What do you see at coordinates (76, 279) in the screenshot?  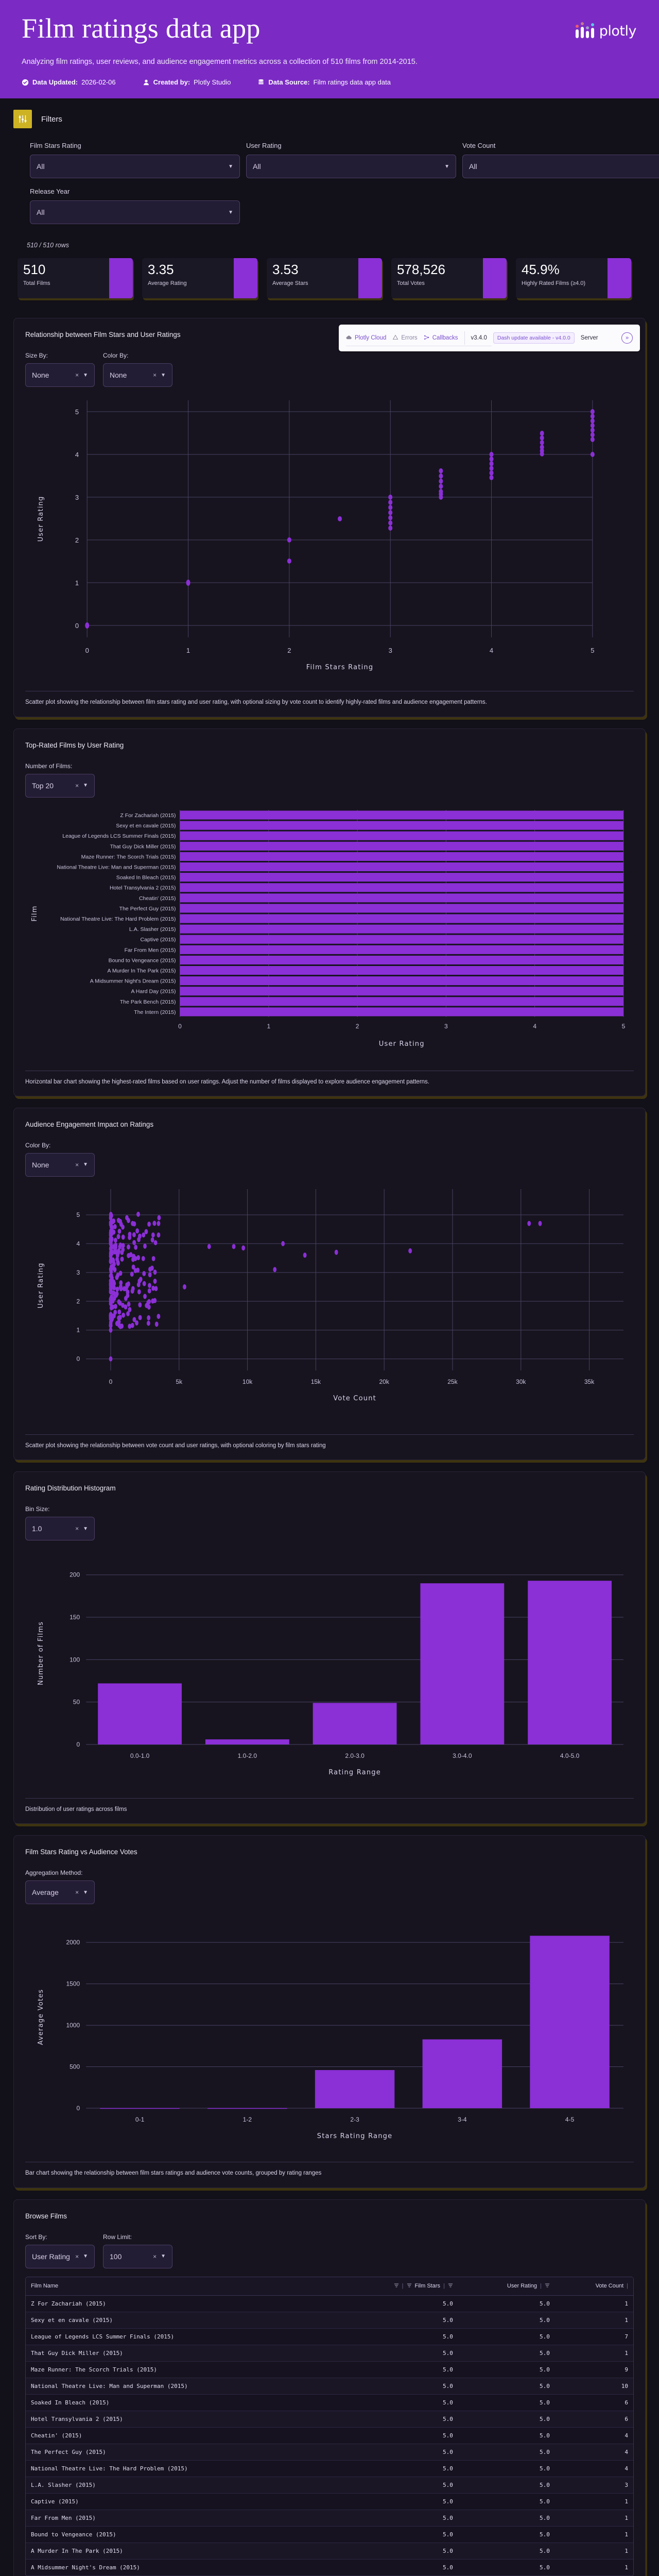 I see `kpi-card: 510 Total Films` at bounding box center [76, 279].